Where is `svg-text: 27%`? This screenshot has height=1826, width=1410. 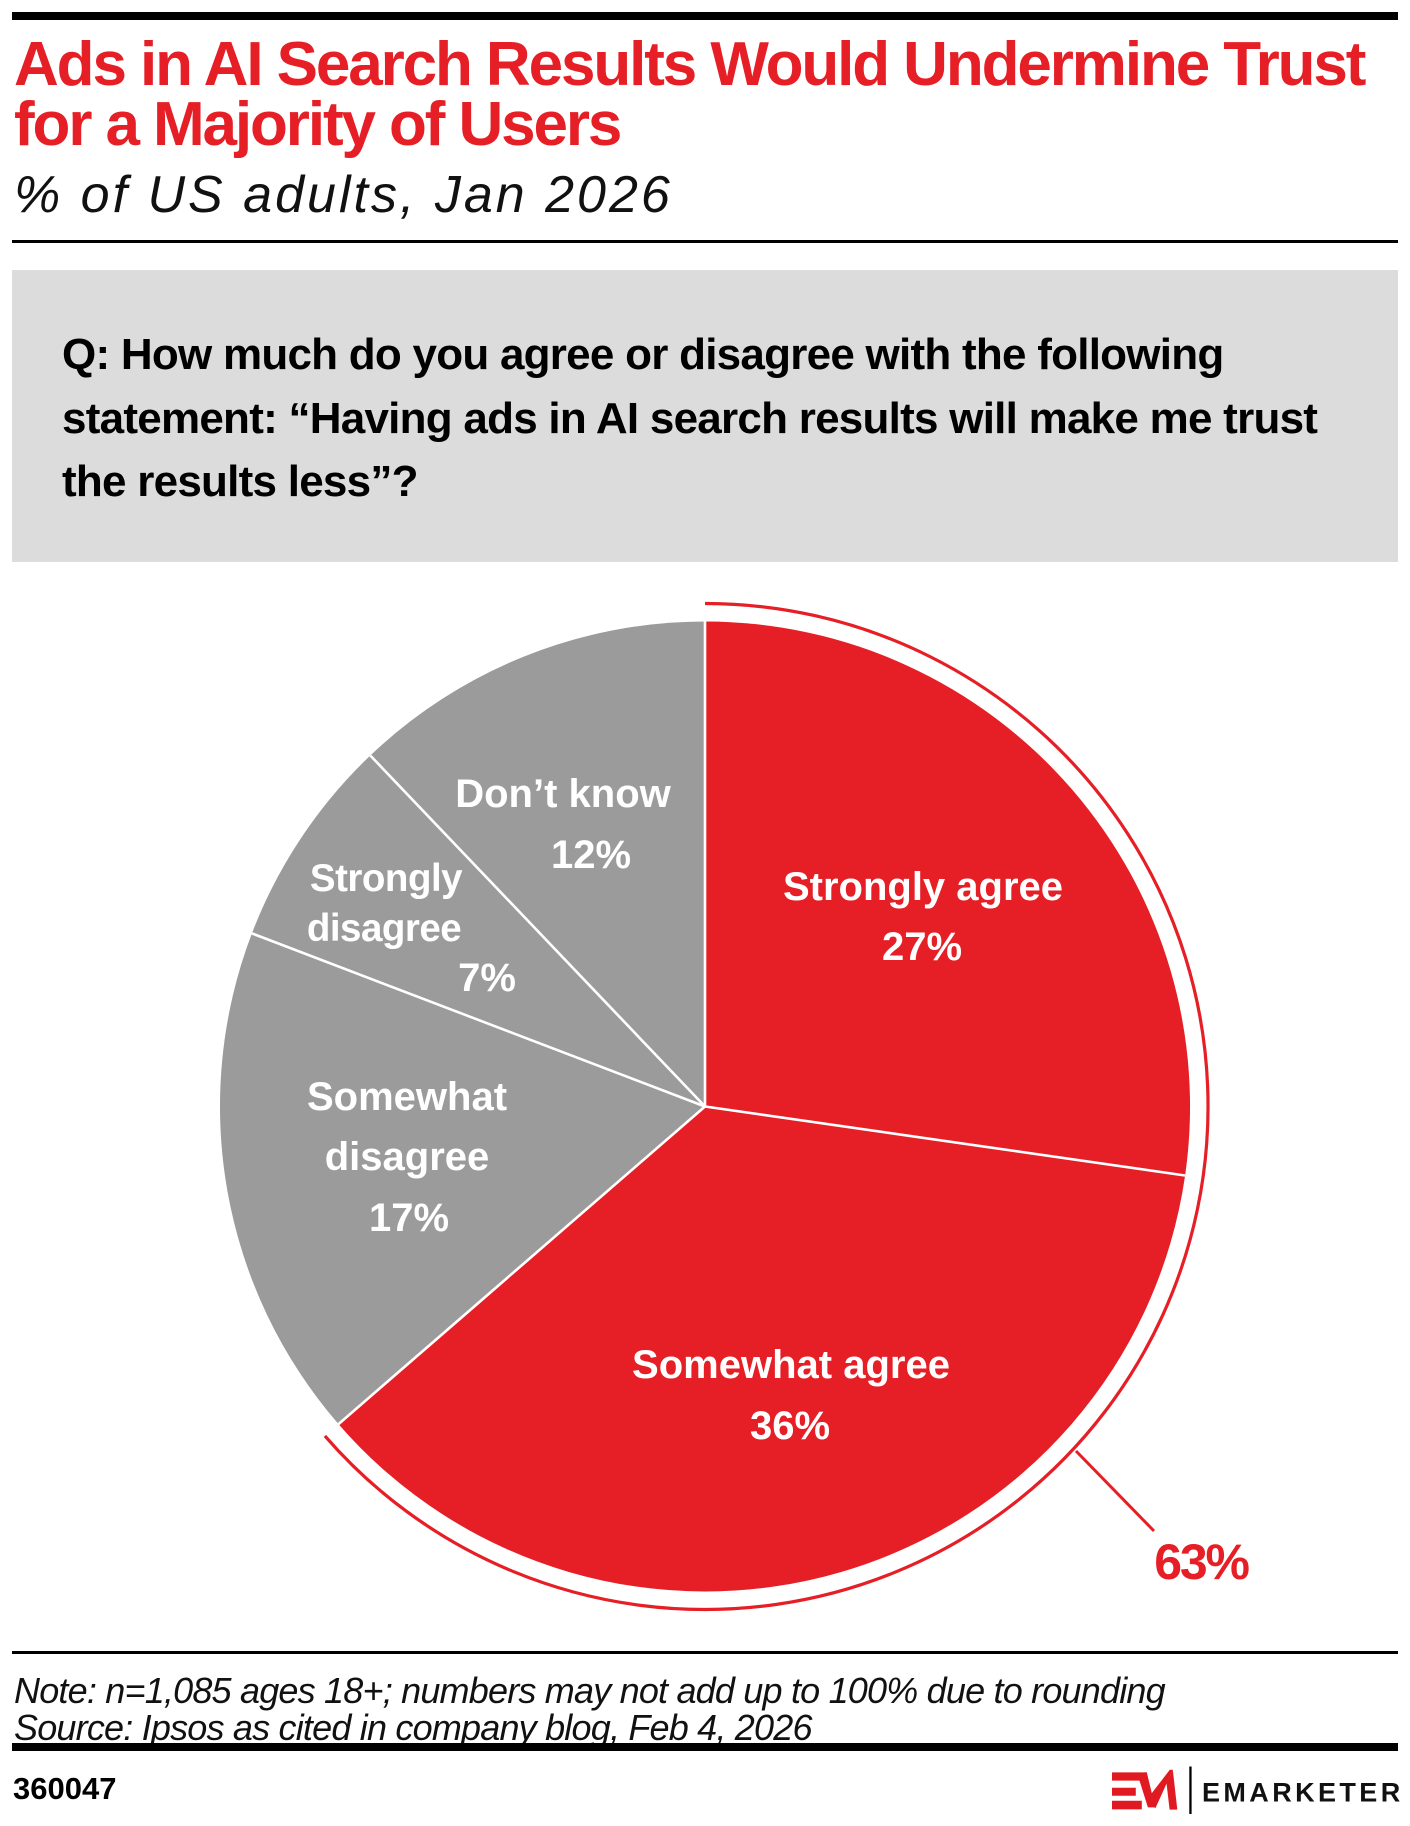 svg-text: 27% is located at coordinates (922, 947).